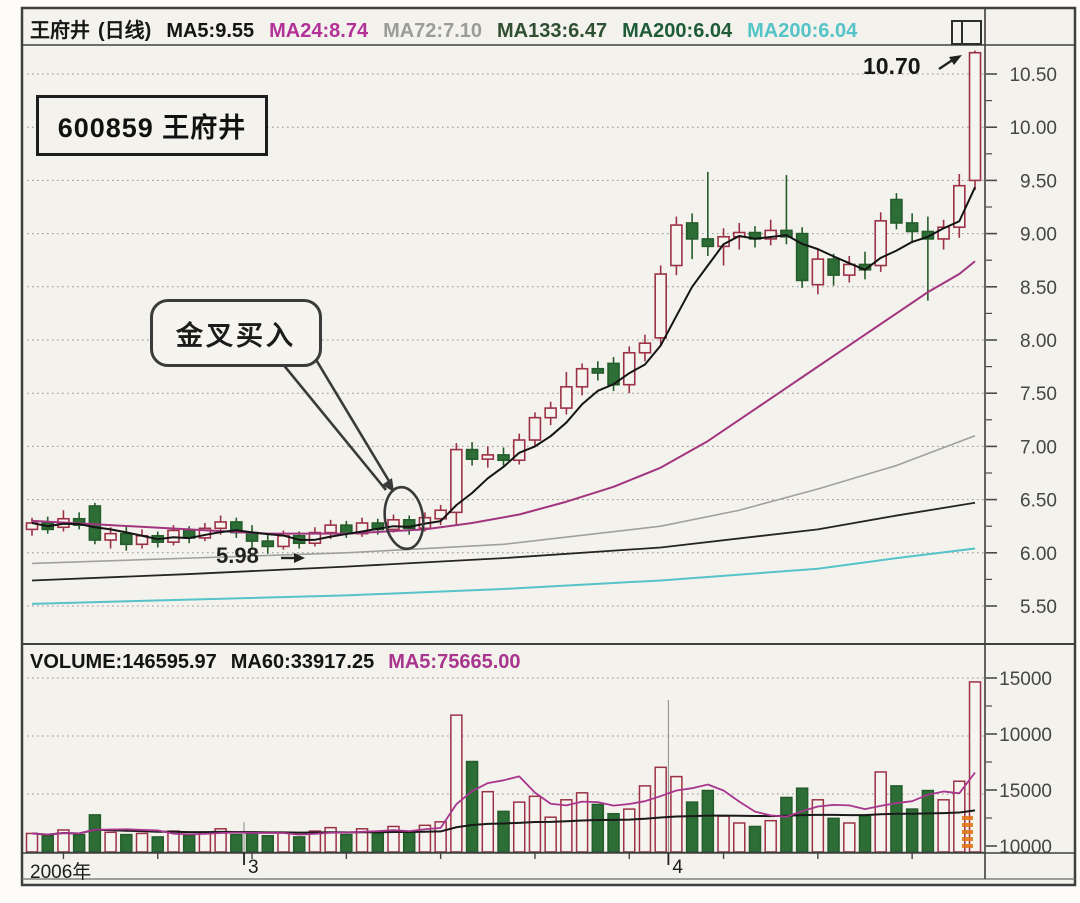 The height and width of the screenshot is (903, 1080). Describe the element at coordinates (1038, 501) in the screenshot. I see `price-axis-label: 6.50` at that location.